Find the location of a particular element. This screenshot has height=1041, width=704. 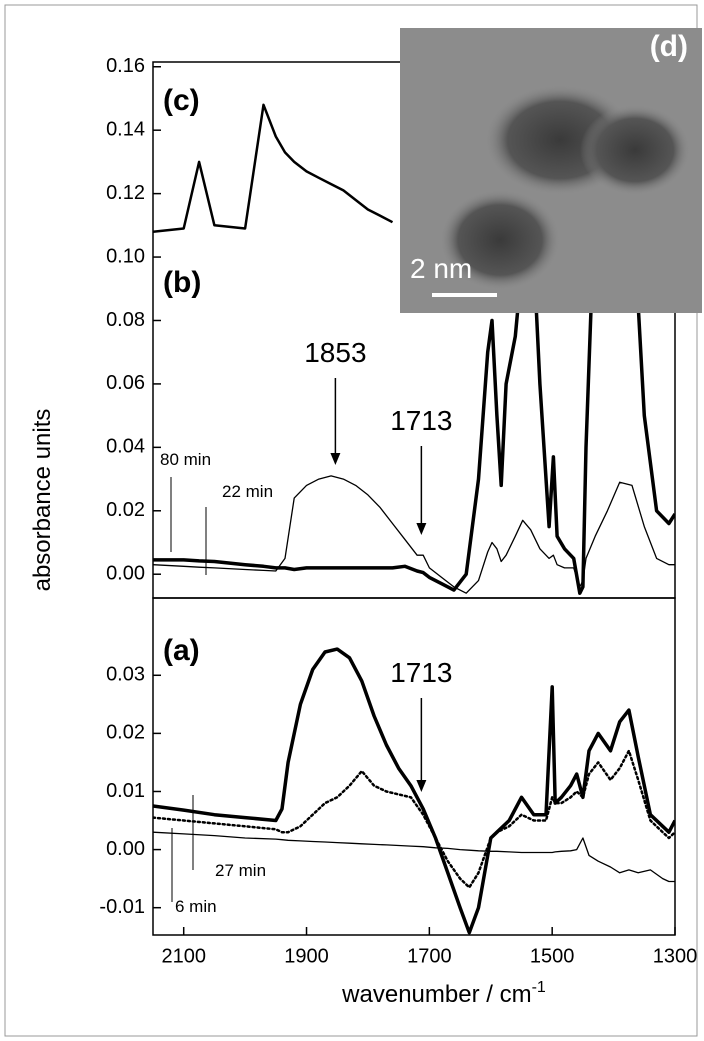

x-axis-label: wavenumber / cm-1 is located at coordinates (443, 993).